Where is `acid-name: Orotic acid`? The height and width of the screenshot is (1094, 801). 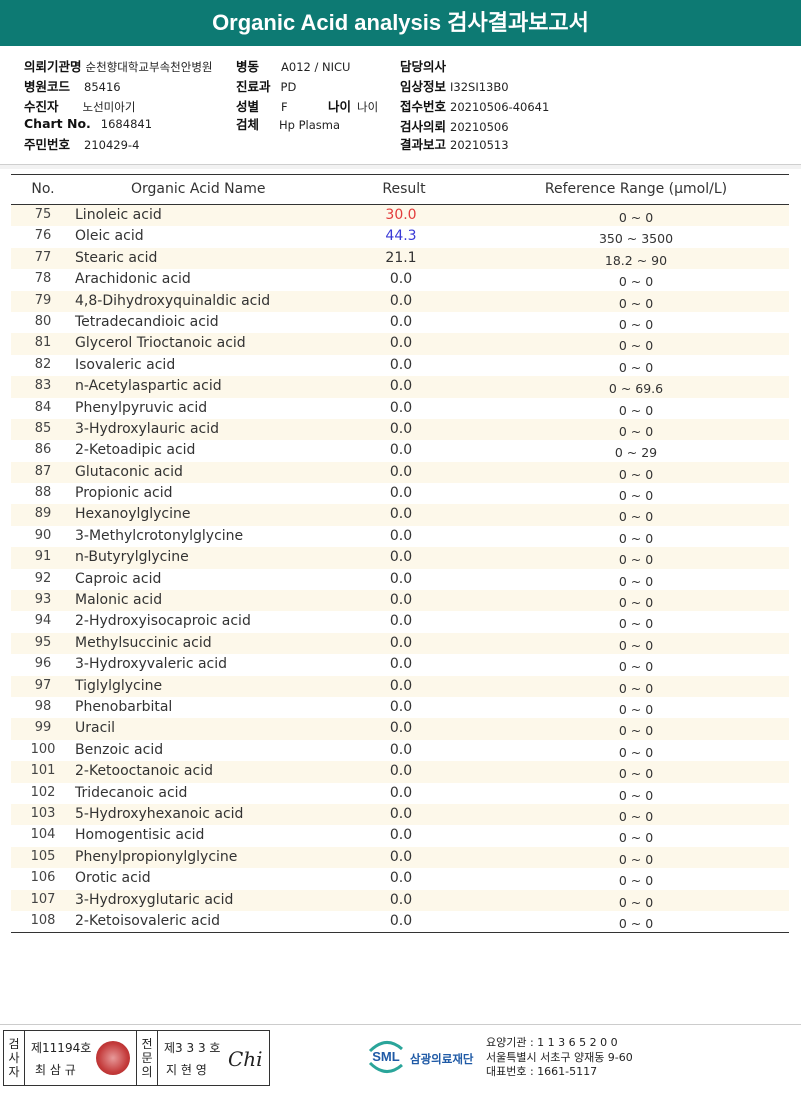
acid-name: Orotic acid is located at coordinates (113, 878).